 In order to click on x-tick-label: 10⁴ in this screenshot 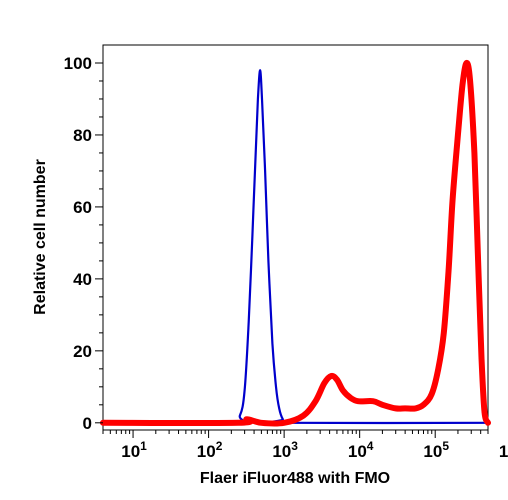, I will do `click(361, 450)`.